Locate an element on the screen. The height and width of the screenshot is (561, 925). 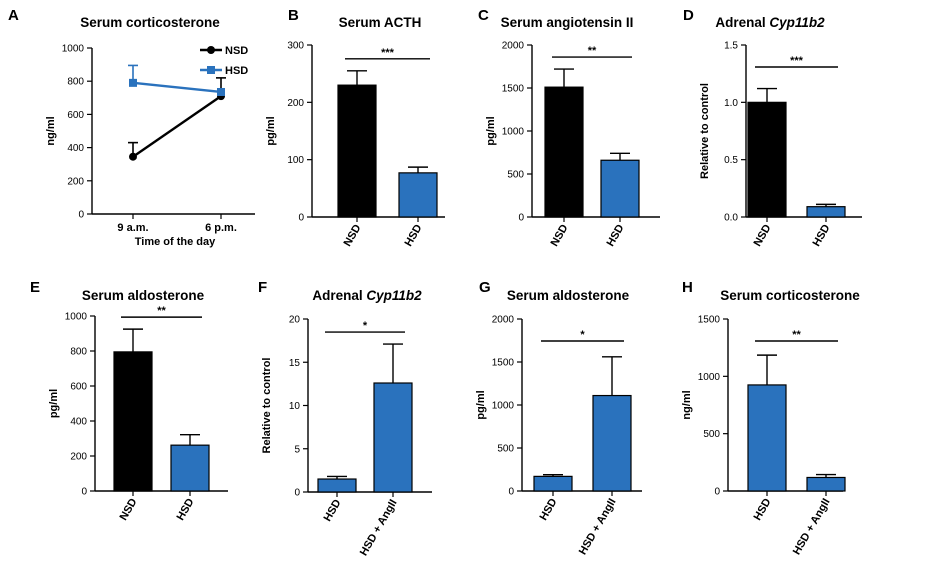
legend-label: HSD is located at coordinates (236, 71).